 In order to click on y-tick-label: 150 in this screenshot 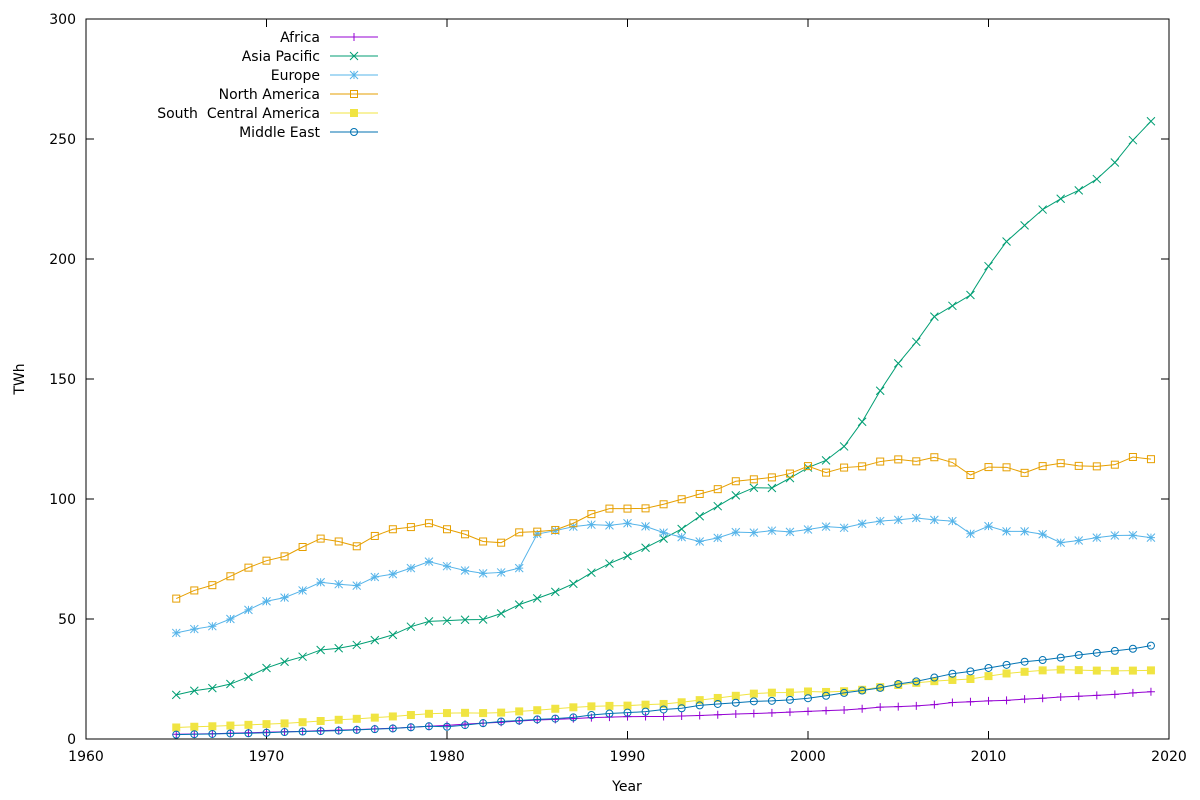, I will do `click(62, 380)`.